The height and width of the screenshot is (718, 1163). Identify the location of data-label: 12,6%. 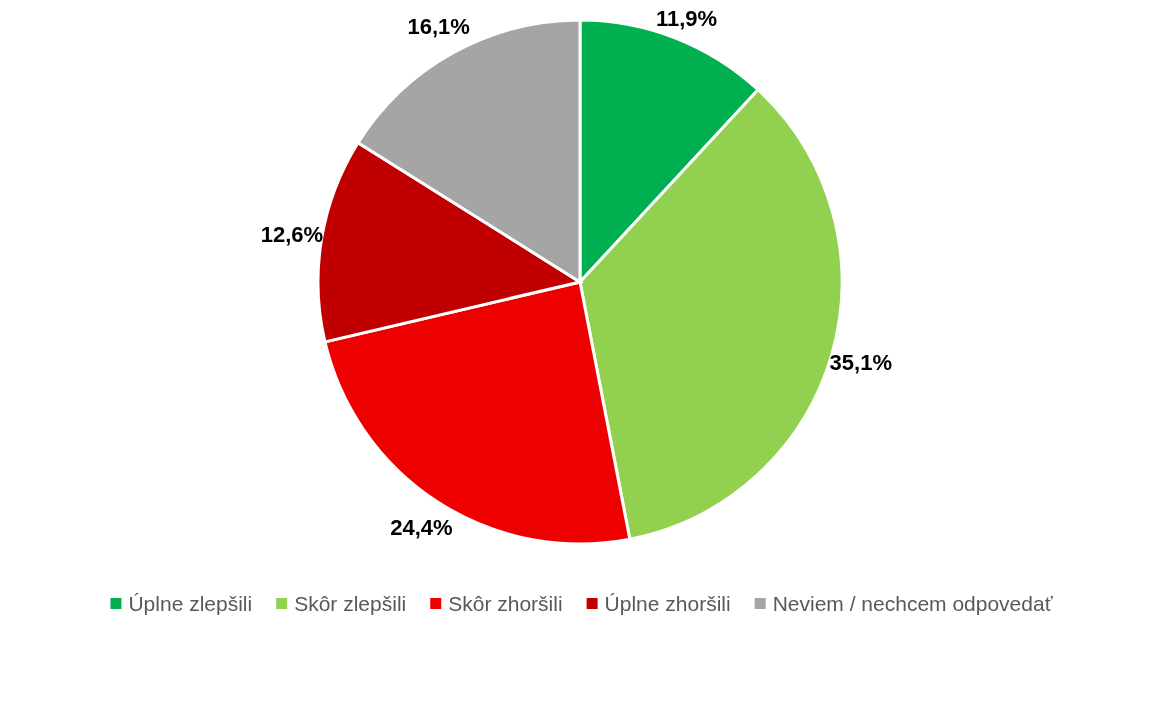
(292, 234).